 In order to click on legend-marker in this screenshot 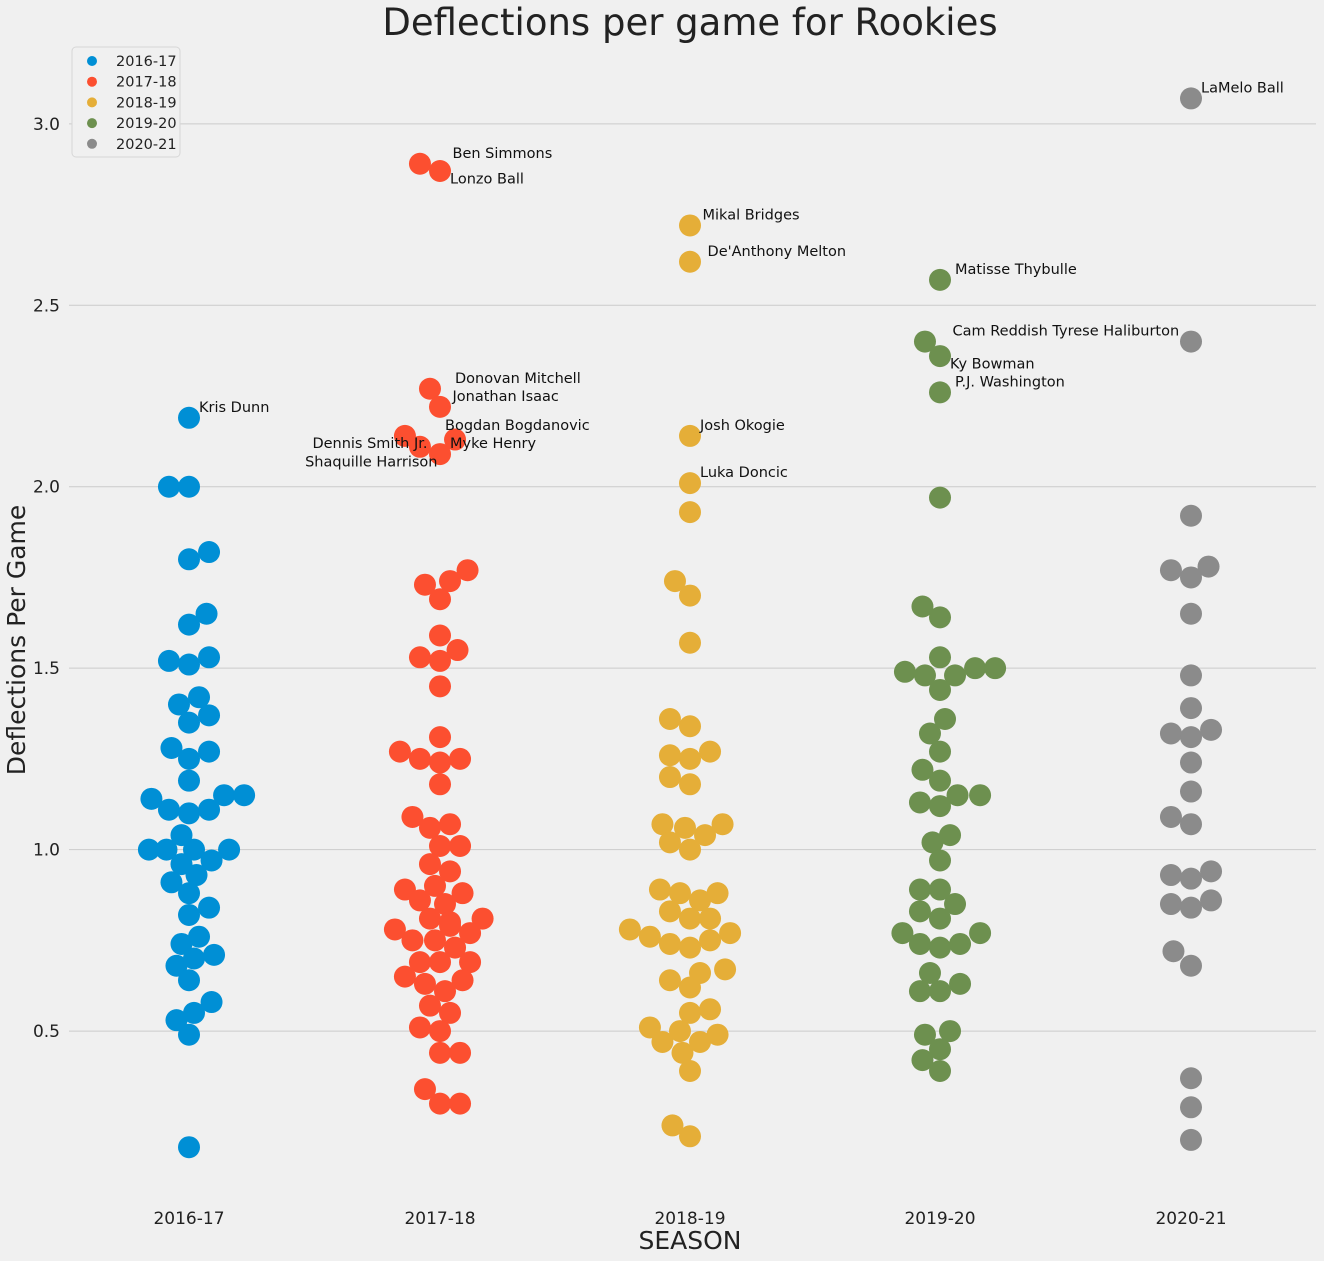, I will do `click(92, 81)`.